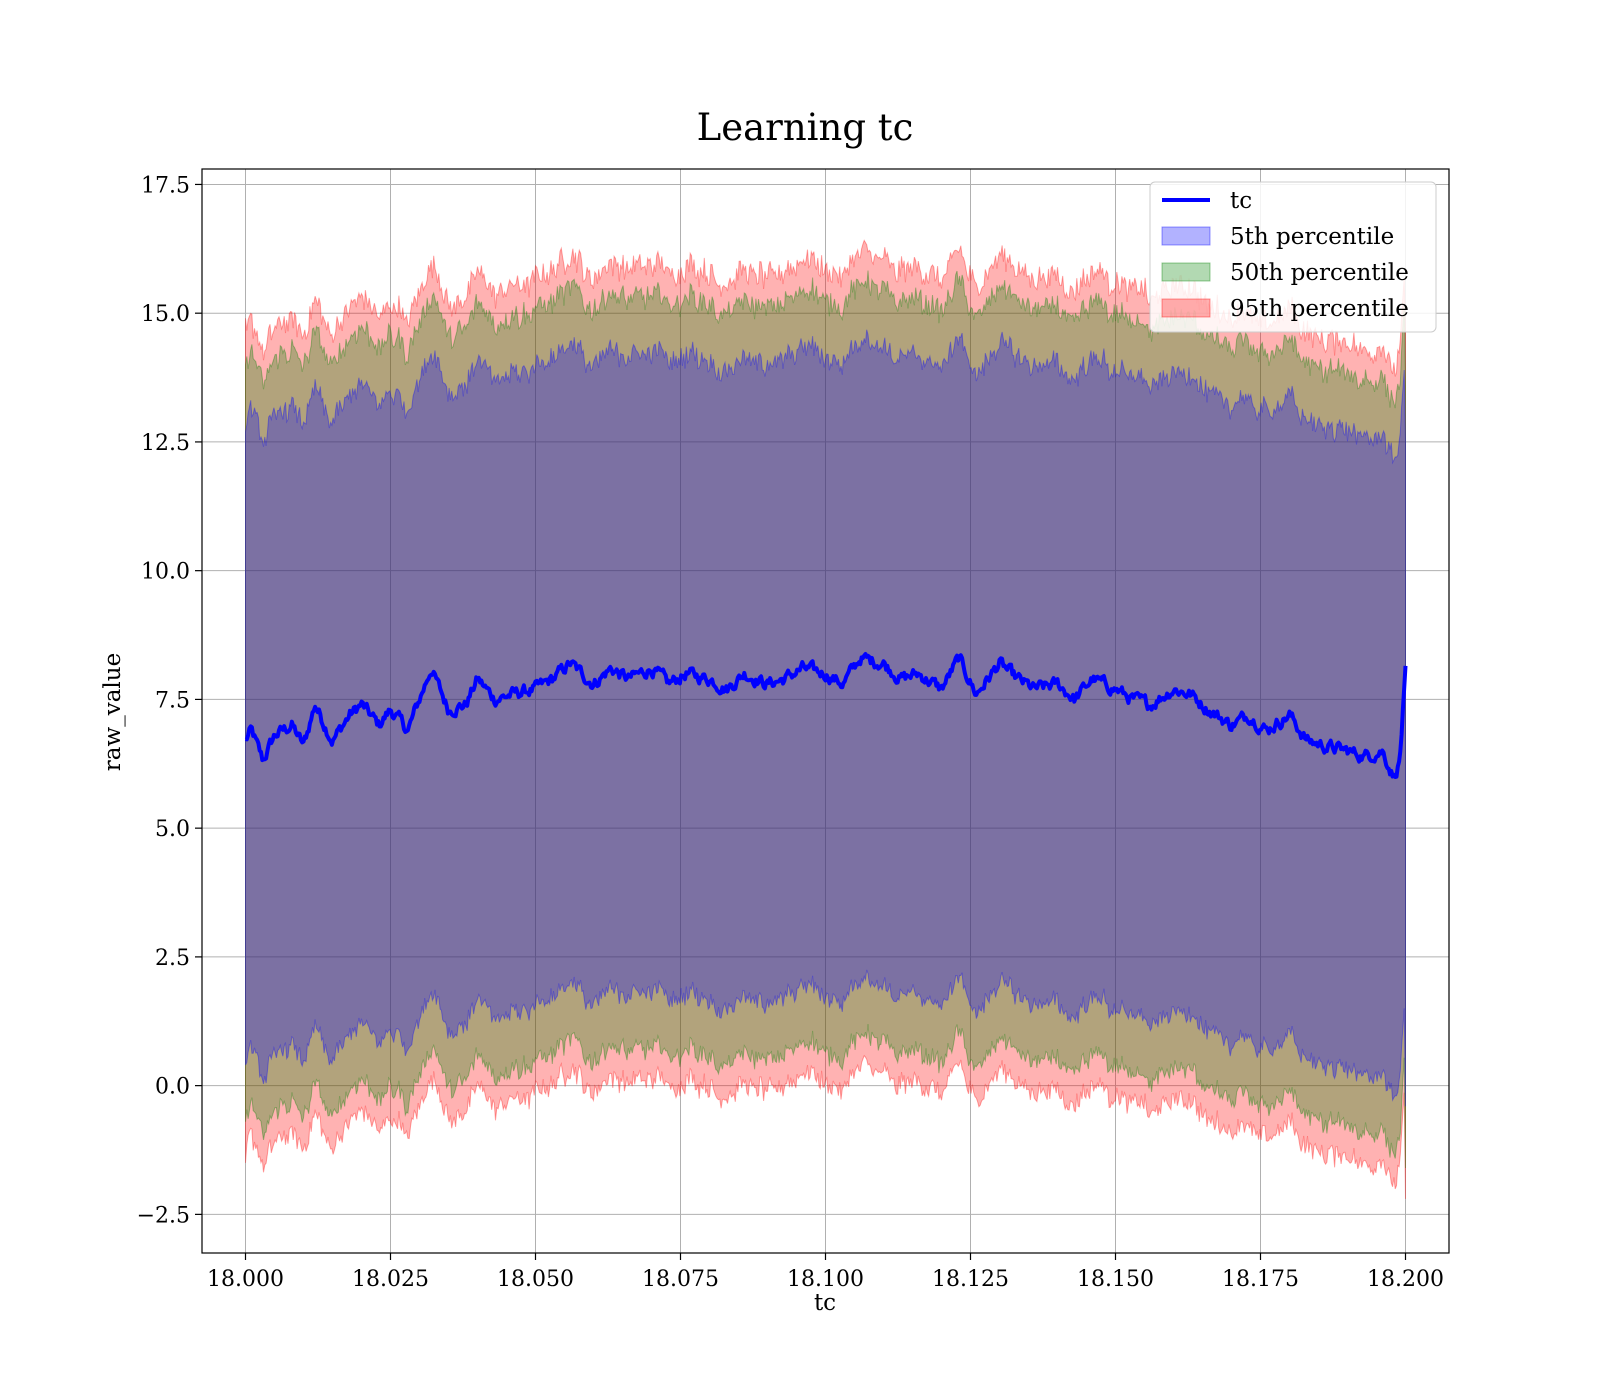 Image resolution: width=1600 pixels, height=1400 pixels. Describe the element at coordinates (113, 712) in the screenshot. I see `y-axis-label: raw_value` at that location.